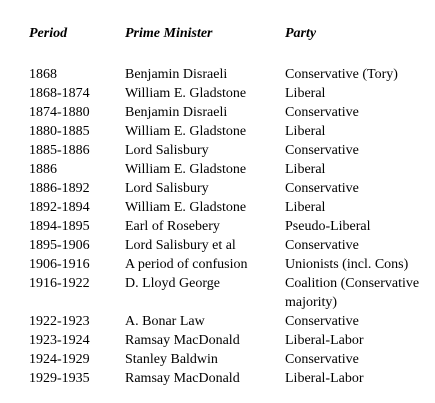 The height and width of the screenshot is (403, 435). What do you see at coordinates (171, 359) in the screenshot?
I see `prime-minister-cell: Stanley Baldwin` at bounding box center [171, 359].